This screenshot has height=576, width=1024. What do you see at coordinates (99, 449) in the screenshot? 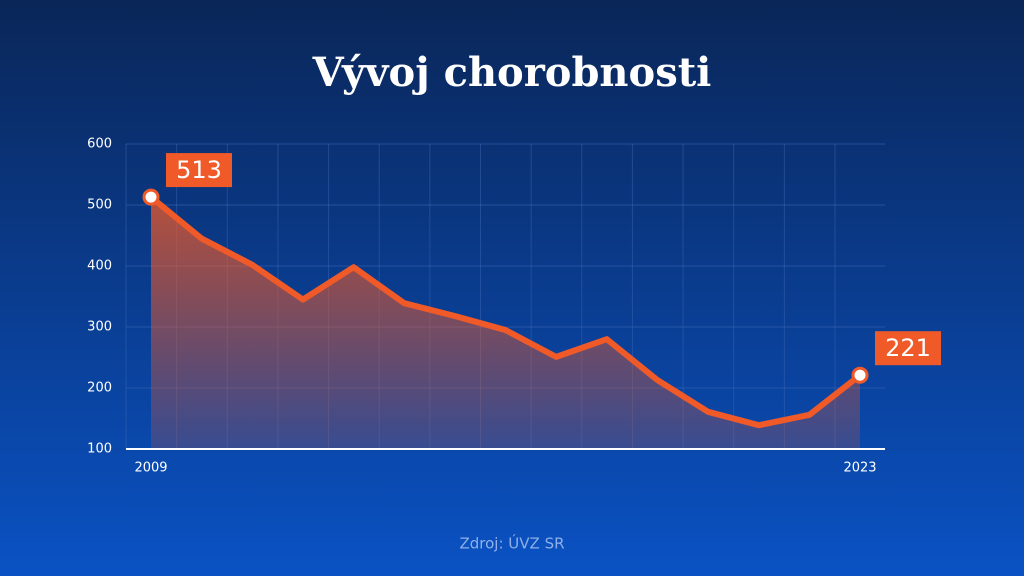
I see `y-tick-label: 100` at bounding box center [99, 449].